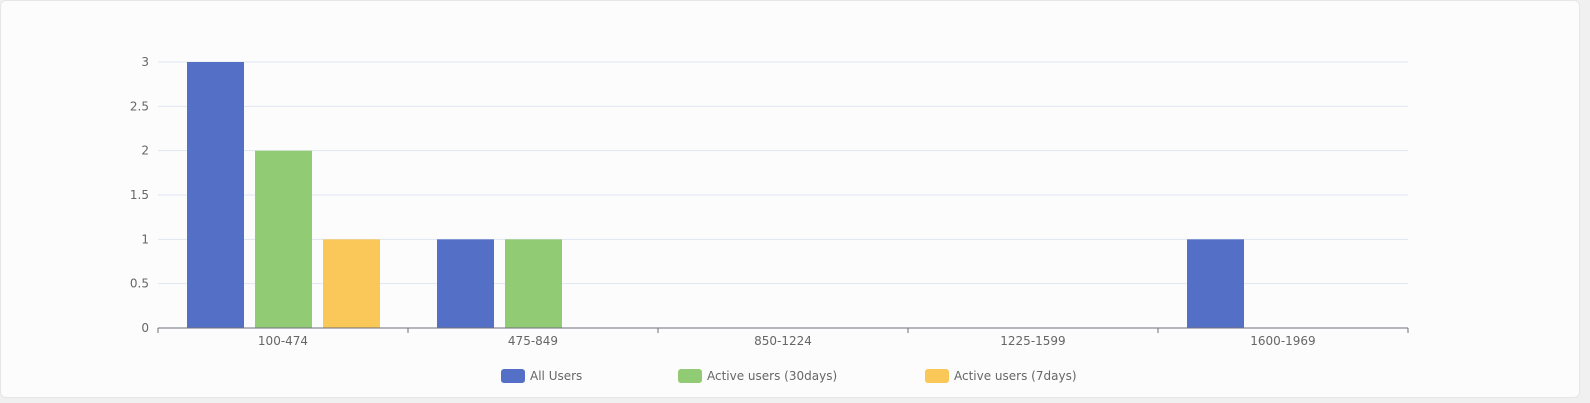  What do you see at coordinates (145, 151) in the screenshot?
I see `y-tick-label: 2` at bounding box center [145, 151].